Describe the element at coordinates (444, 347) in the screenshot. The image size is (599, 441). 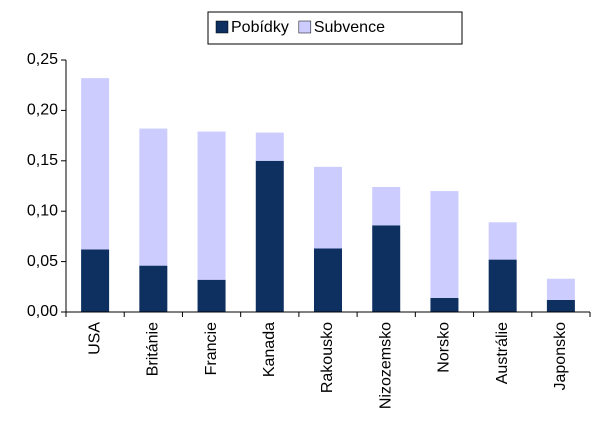
I see `x-tick-label: Norsko` at that location.